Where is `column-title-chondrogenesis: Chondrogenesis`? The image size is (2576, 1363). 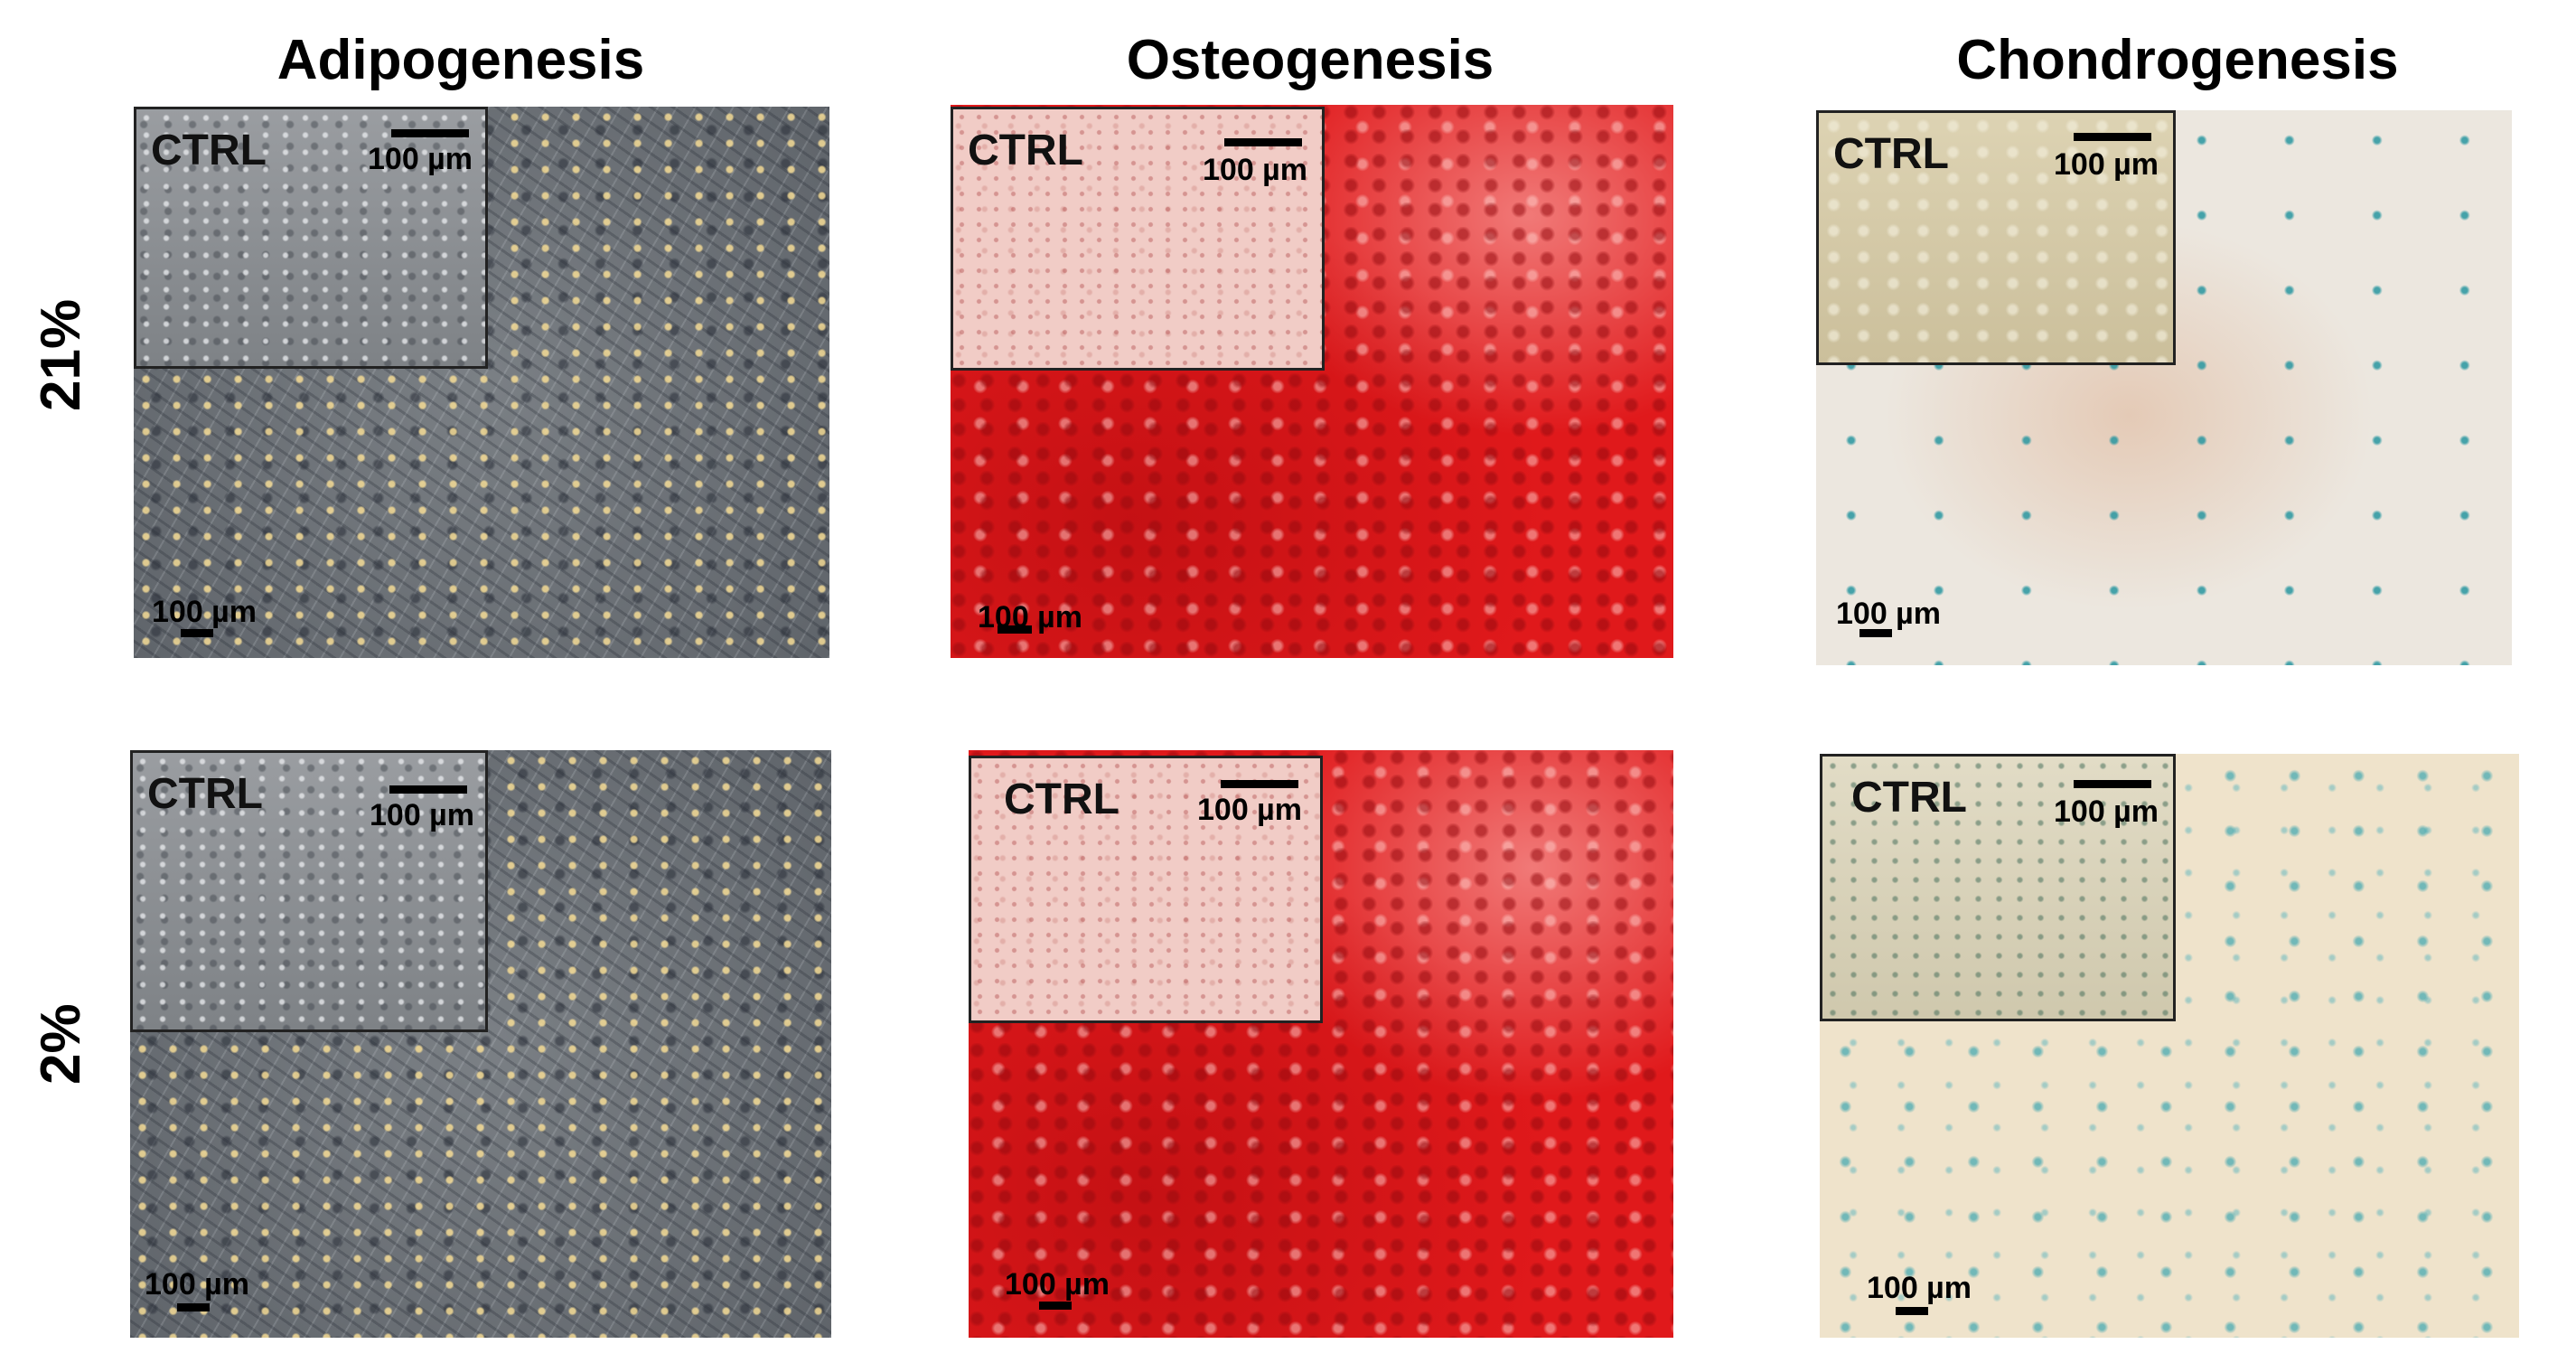 column-title-chondrogenesis: Chondrogenesis is located at coordinates (2177, 60).